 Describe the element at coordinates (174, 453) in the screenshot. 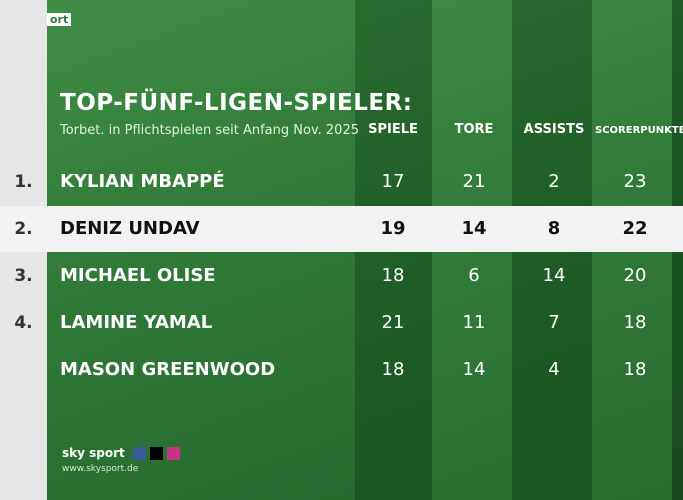

I see `instagram-icon` at that location.